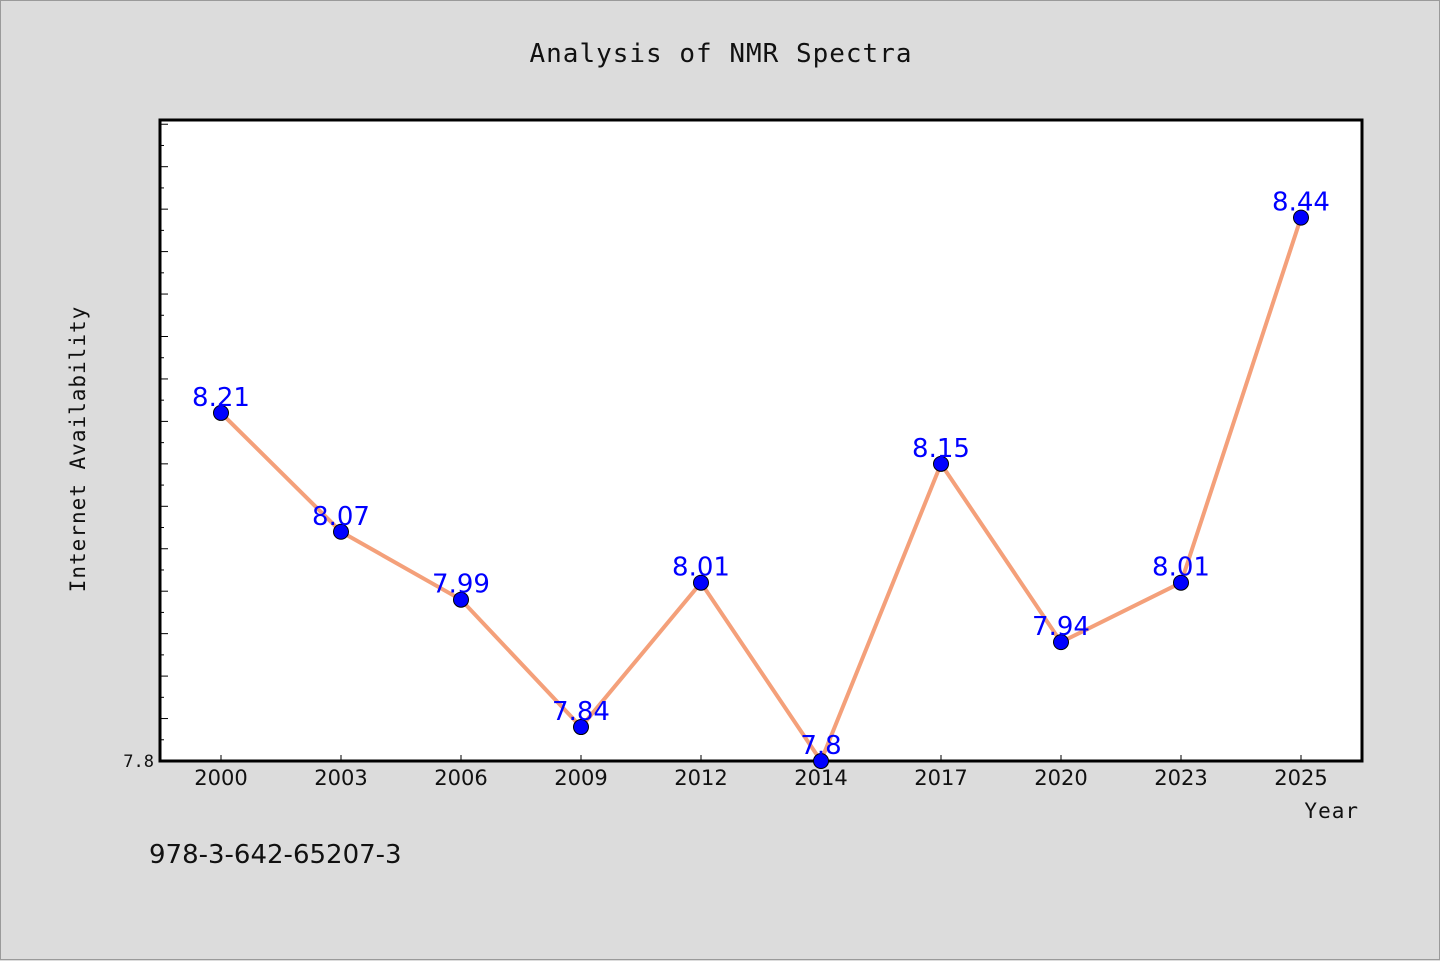 The width and height of the screenshot is (1440, 961). Describe the element at coordinates (1300, 778) in the screenshot. I see `x-tick-label: 2025` at that location.